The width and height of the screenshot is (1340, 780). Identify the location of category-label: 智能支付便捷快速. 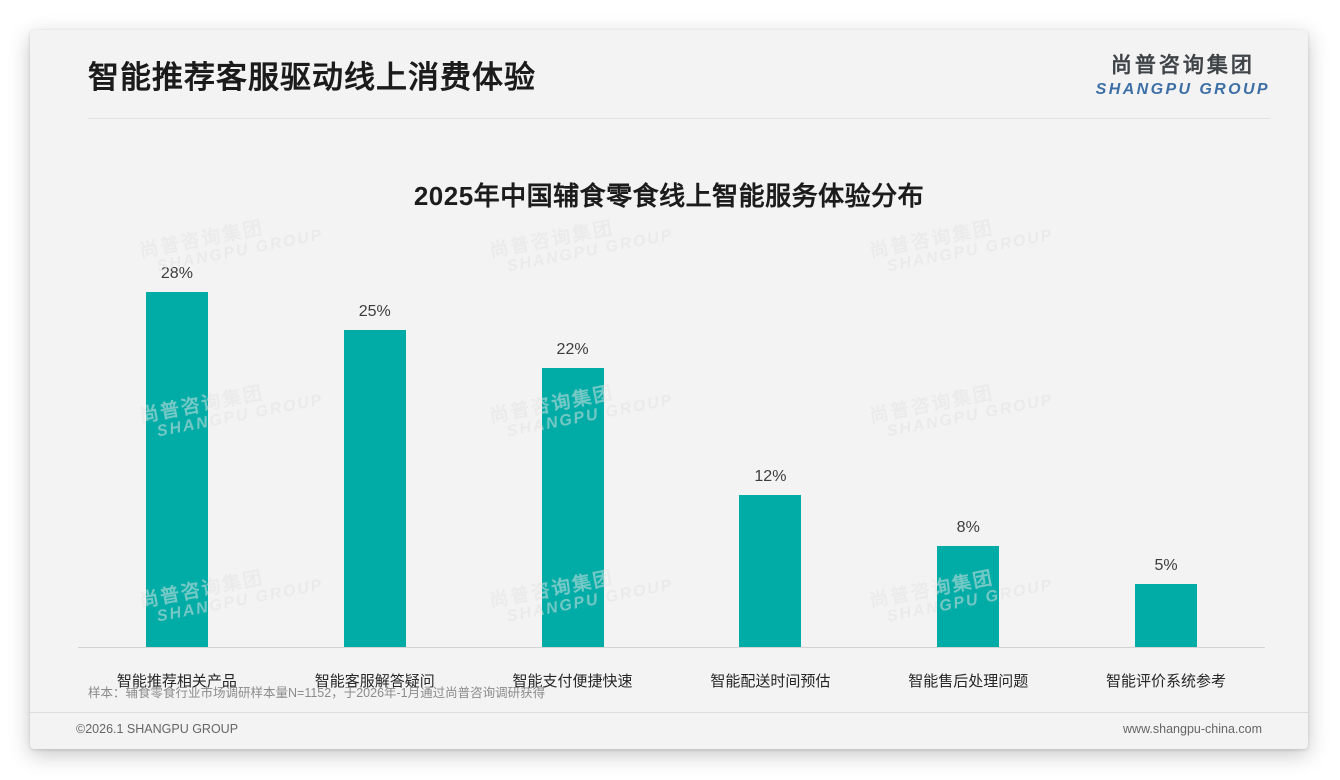
(572, 681).